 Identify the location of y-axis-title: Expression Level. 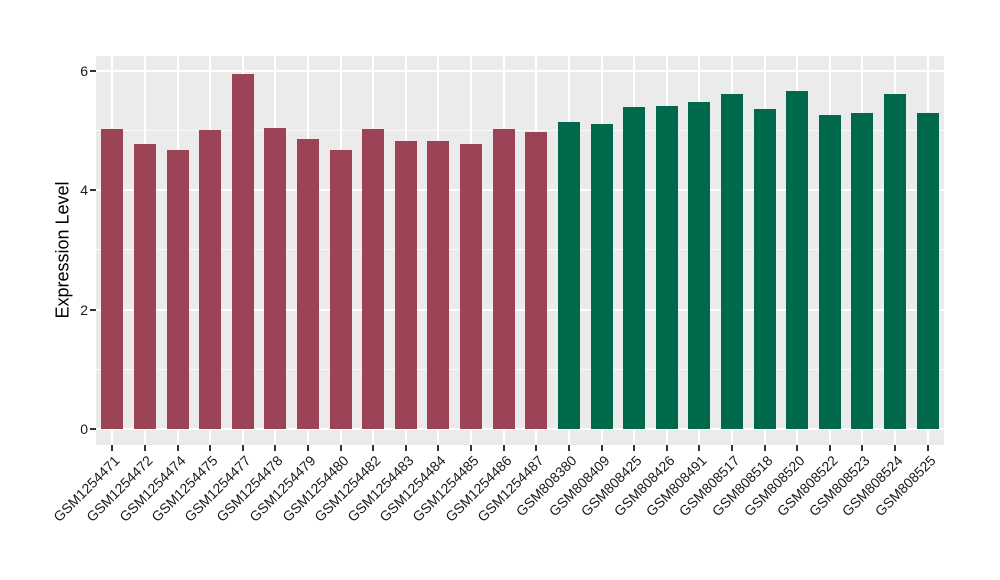
(62, 250).